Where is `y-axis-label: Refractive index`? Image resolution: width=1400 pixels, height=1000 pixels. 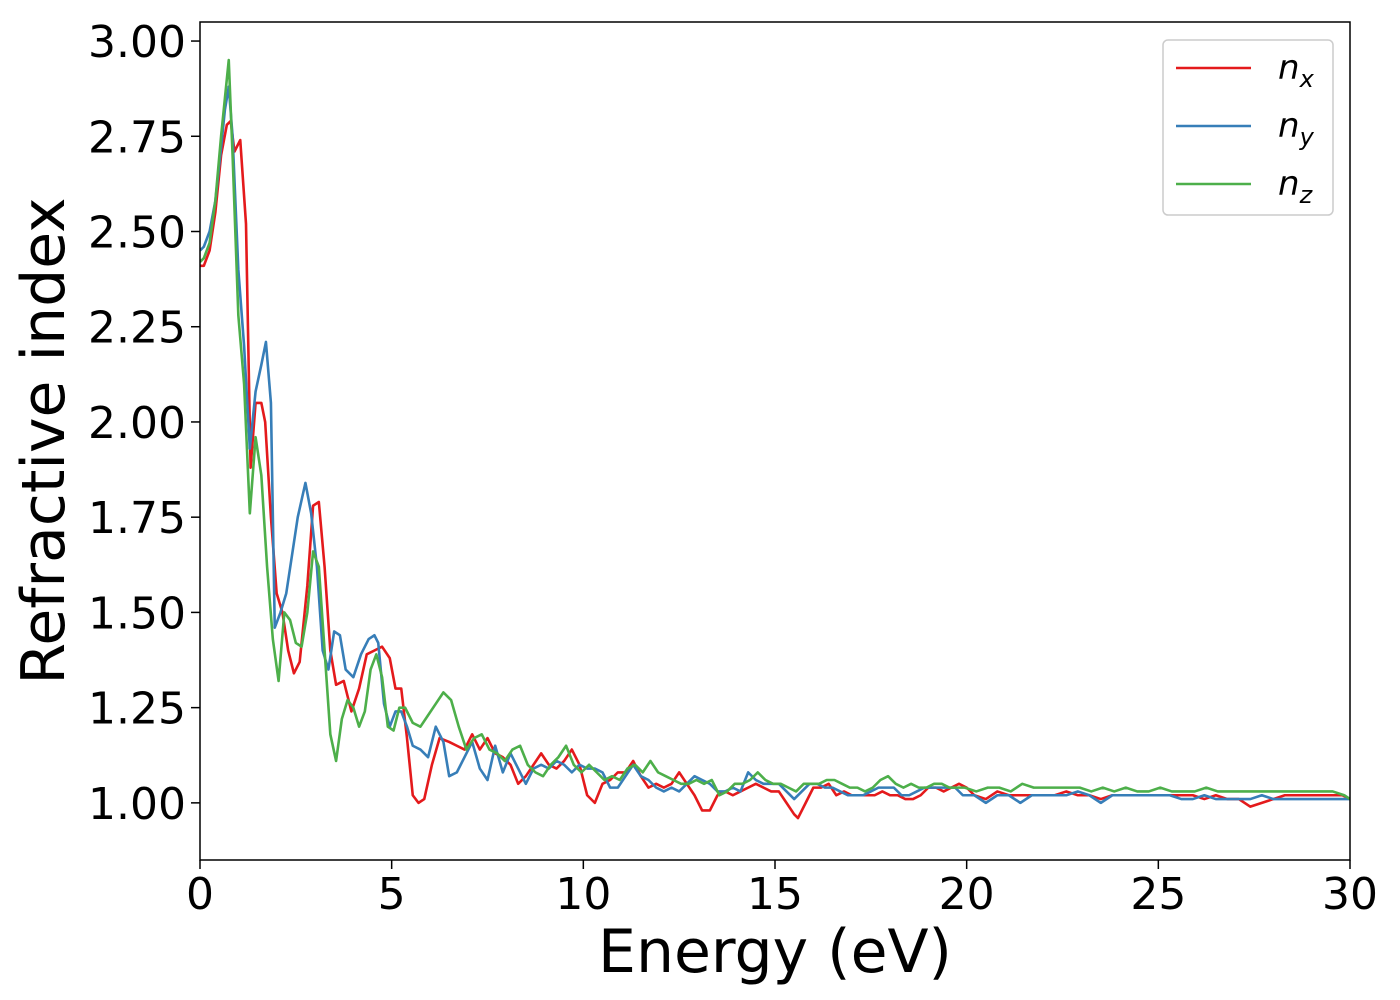 y-axis-label: Refractive index is located at coordinates (44, 440).